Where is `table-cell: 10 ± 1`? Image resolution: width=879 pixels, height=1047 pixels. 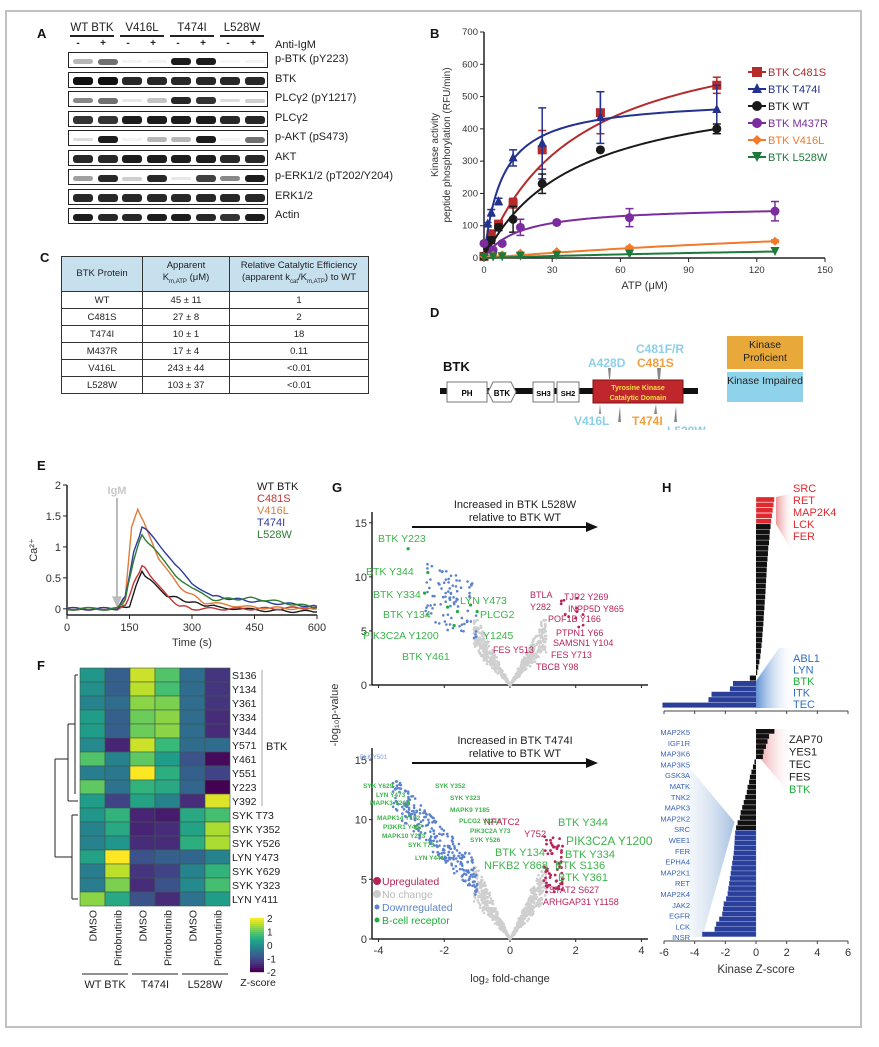 table-cell: 10 ± 1 is located at coordinates (186, 334).